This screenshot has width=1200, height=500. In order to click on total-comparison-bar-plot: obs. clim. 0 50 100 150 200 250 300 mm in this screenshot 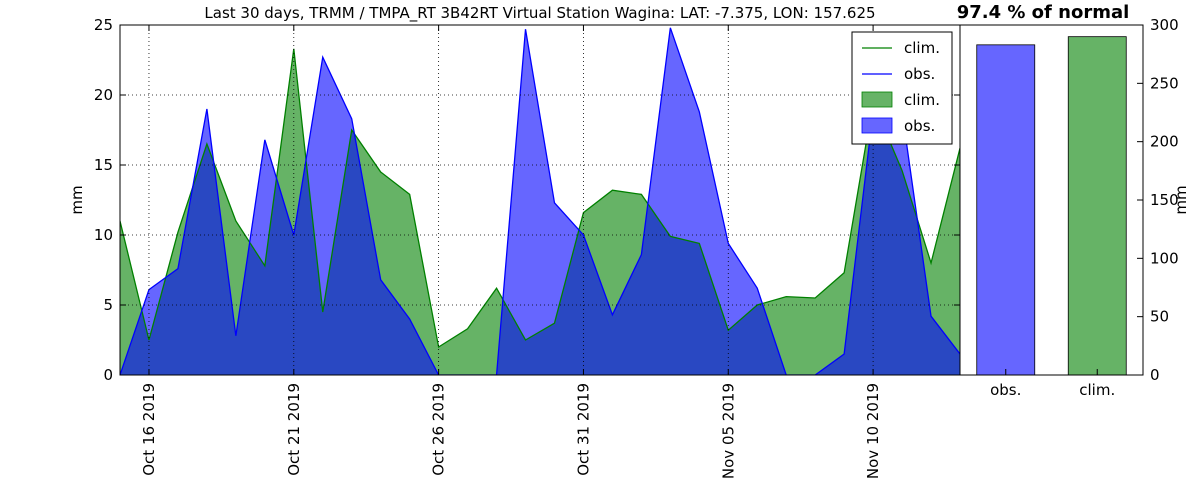, I will do `click(1074, 207)`.